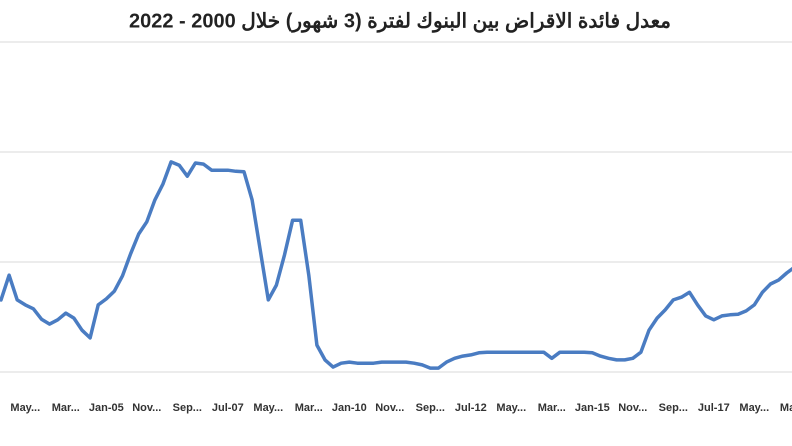 This screenshot has height=446, width=792. Describe the element at coordinates (592, 408) in the screenshot. I see `x-tick-label: Jan-15` at that location.